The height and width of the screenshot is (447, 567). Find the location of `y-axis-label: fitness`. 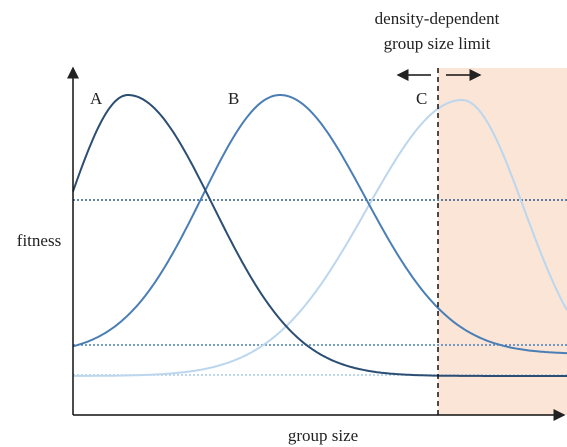

y-axis-label: fitness is located at coordinates (39, 240).